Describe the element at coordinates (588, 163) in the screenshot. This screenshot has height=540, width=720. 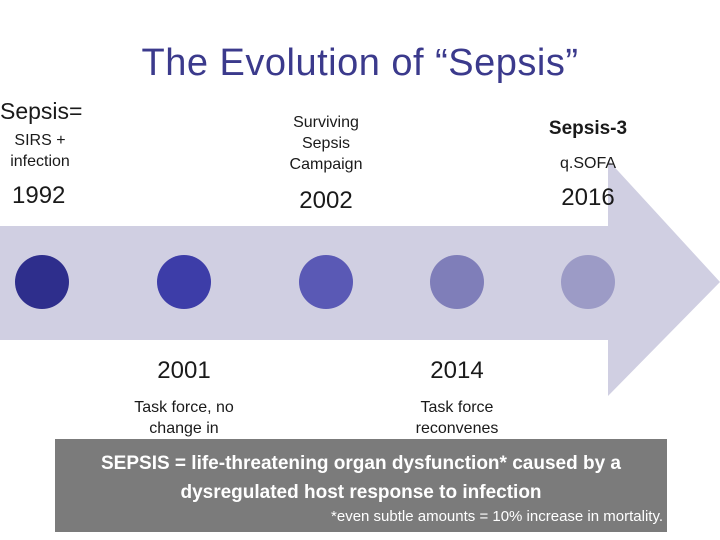
I see `milestone-2016-desc: q.SOFA` at that location.